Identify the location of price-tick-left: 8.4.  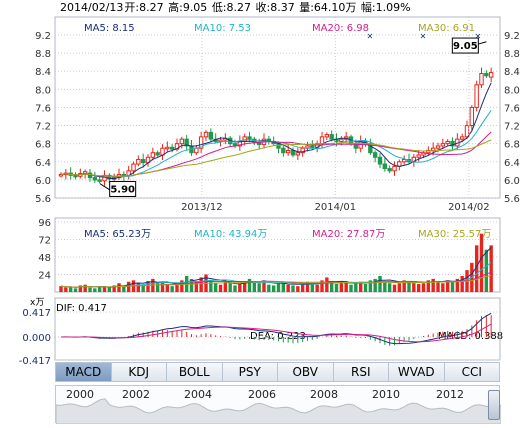
(43, 72).